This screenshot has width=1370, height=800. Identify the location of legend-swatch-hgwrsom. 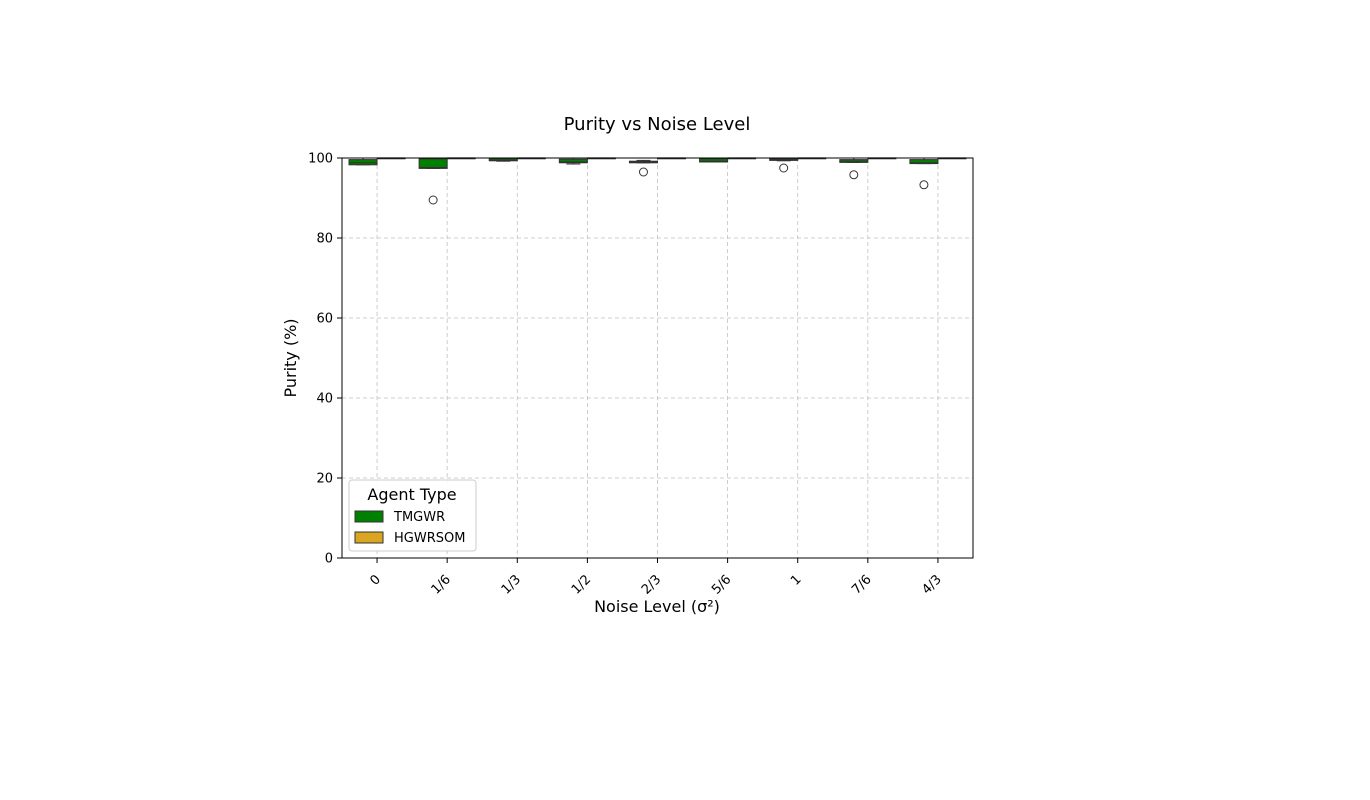
(369, 537).